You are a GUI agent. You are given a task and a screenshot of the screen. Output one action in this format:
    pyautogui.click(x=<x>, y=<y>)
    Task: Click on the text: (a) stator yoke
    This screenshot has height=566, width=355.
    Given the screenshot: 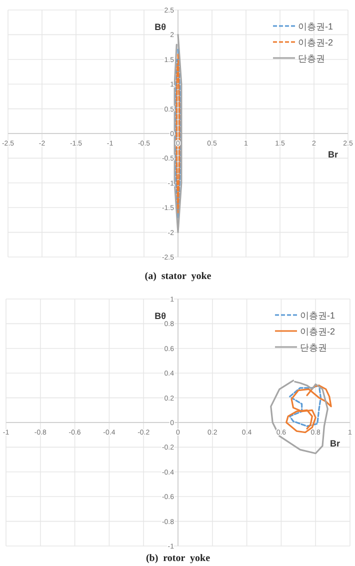 What is the action you would take?
    pyautogui.click(x=178, y=276)
    